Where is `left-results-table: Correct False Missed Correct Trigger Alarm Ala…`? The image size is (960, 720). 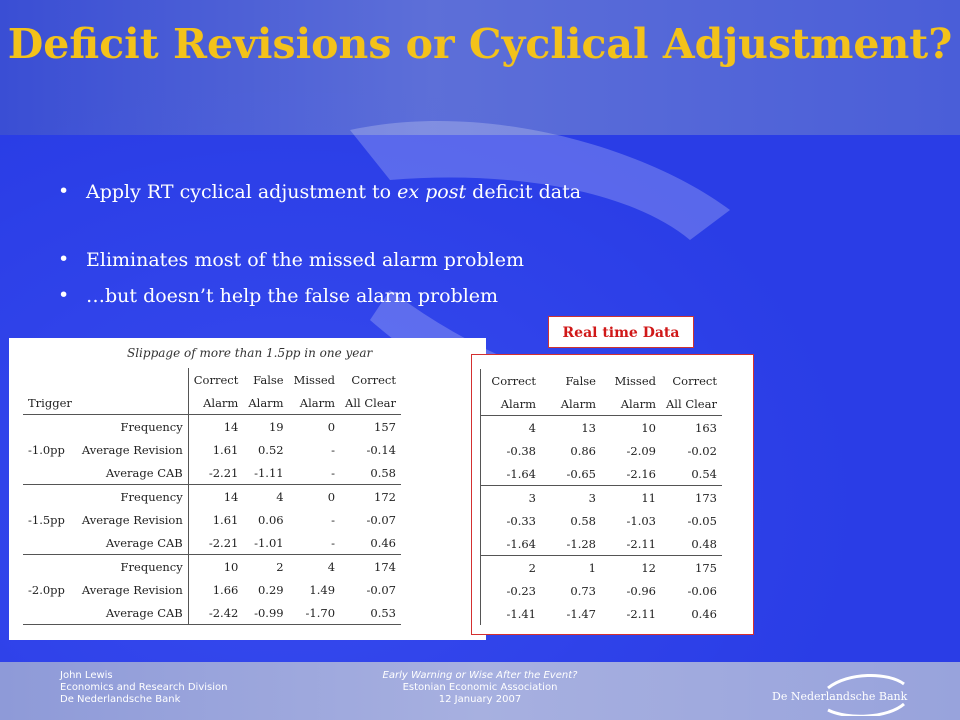
left-results-table: Correct False Missed Correct Trigger Alarm Ala… is located at coordinates (212, 496).